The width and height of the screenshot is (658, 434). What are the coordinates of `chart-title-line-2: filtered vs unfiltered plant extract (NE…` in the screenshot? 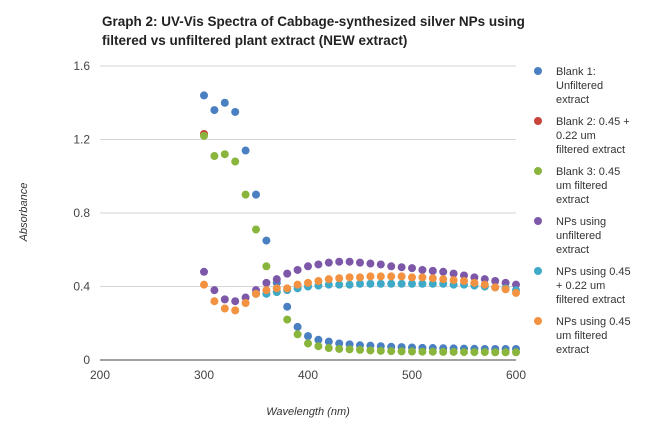 It's located at (254, 40).